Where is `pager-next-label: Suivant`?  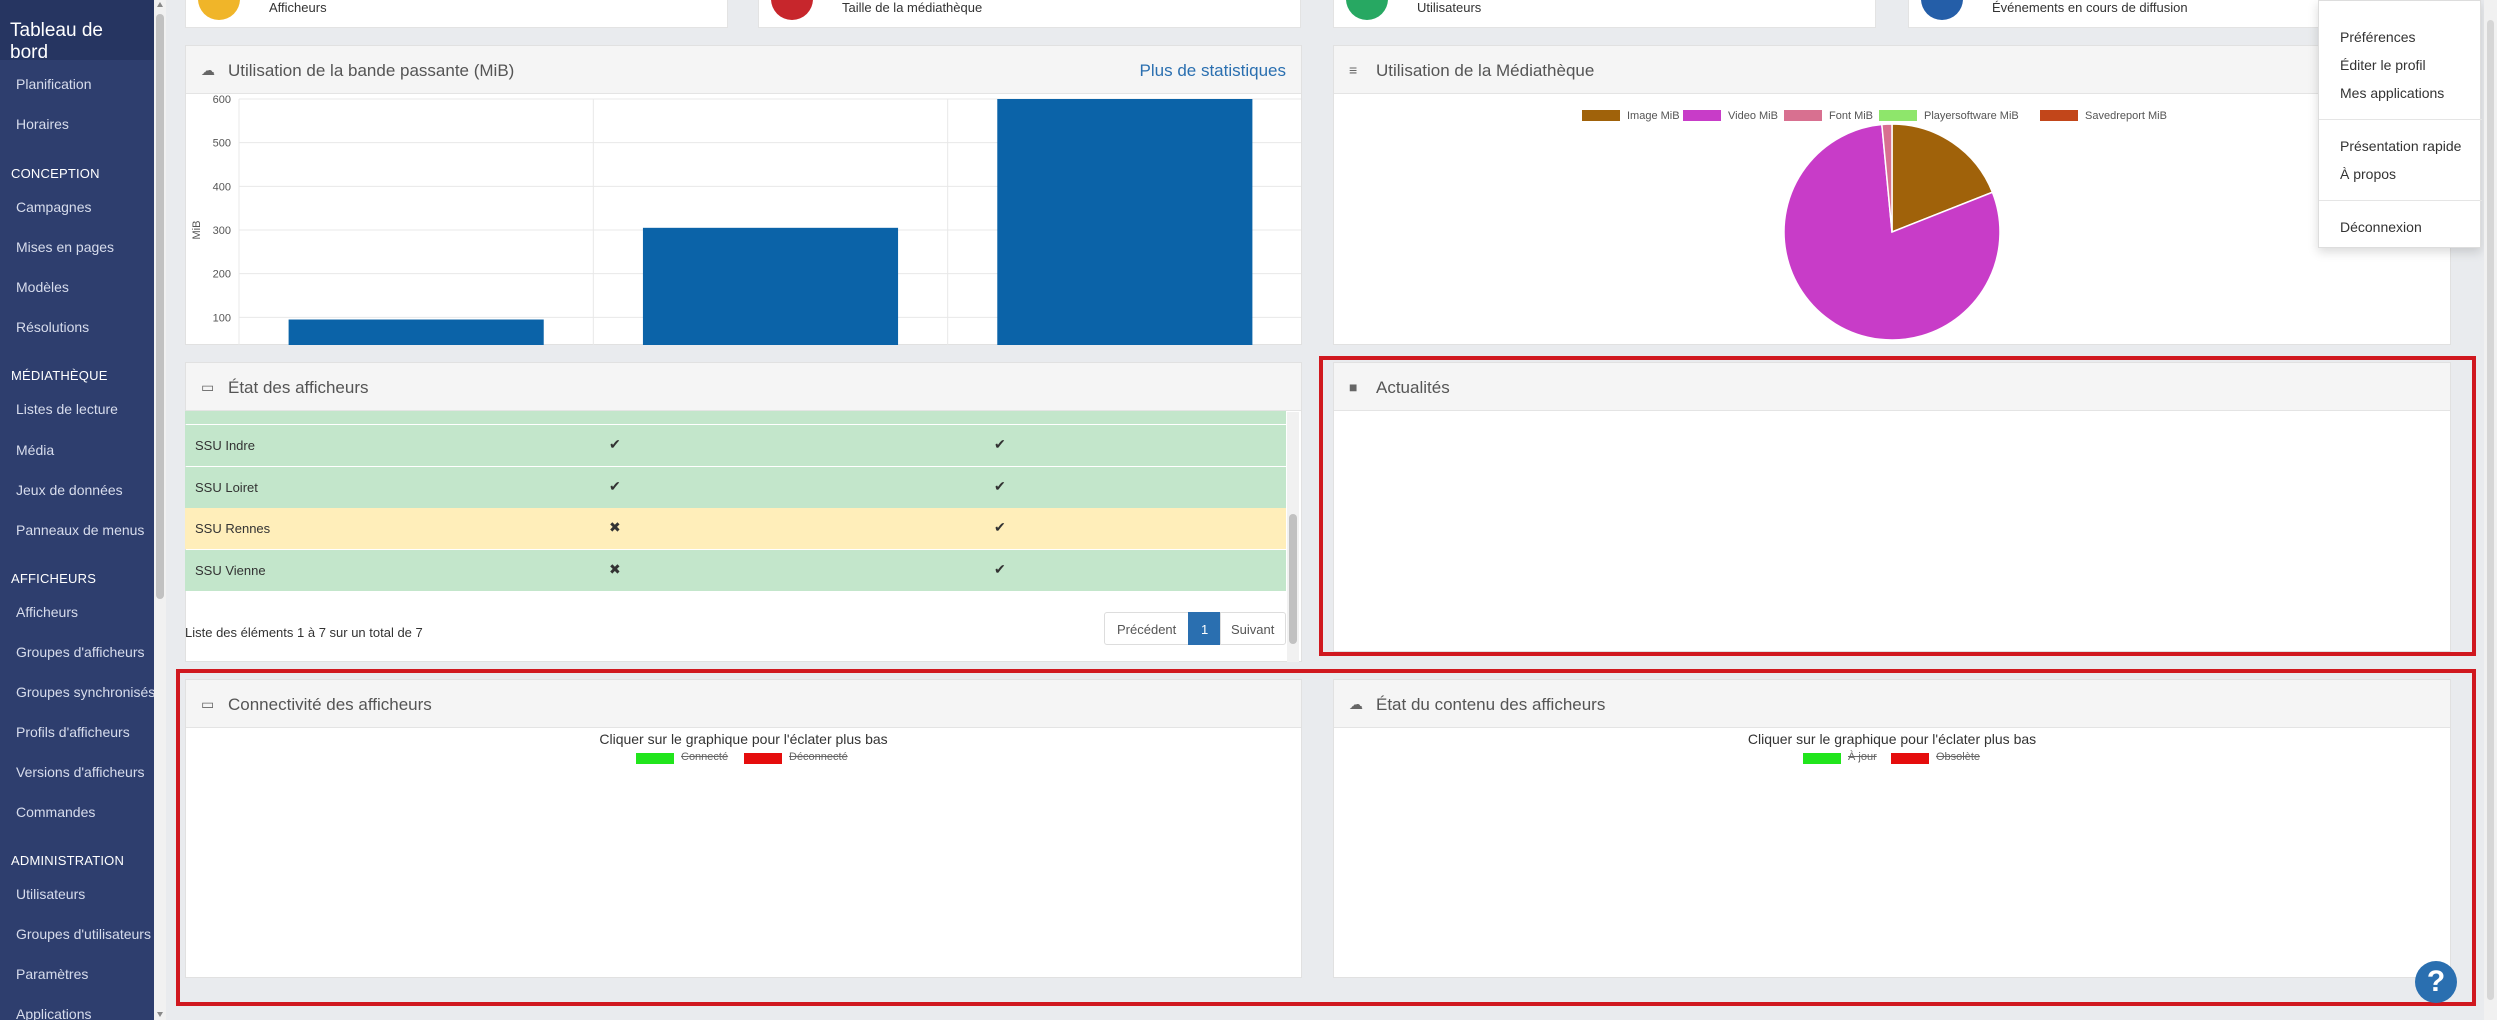
pager-next-label: Suivant is located at coordinates (1253, 629).